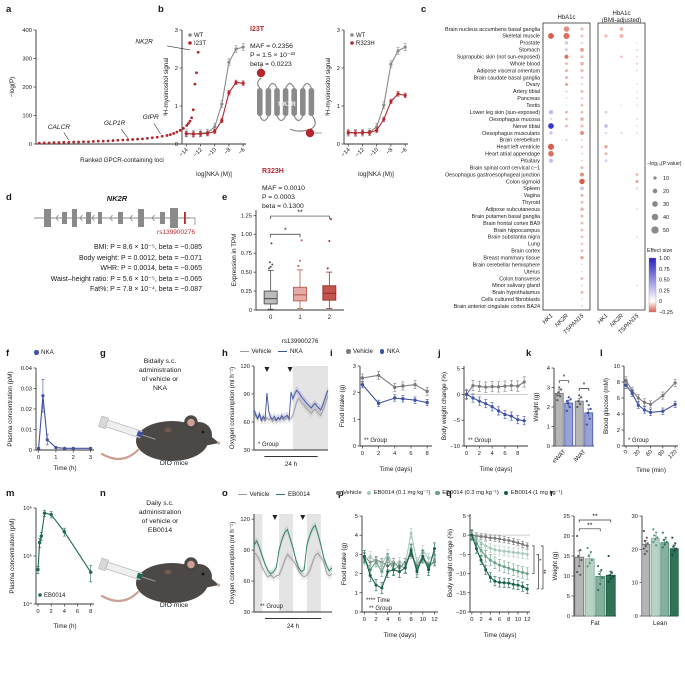 This screenshot has height=676, width=685. Describe the element at coordinates (506, 265) in the screenshot. I see `svg-text: Brain cerebellar hemisphere` at that location.